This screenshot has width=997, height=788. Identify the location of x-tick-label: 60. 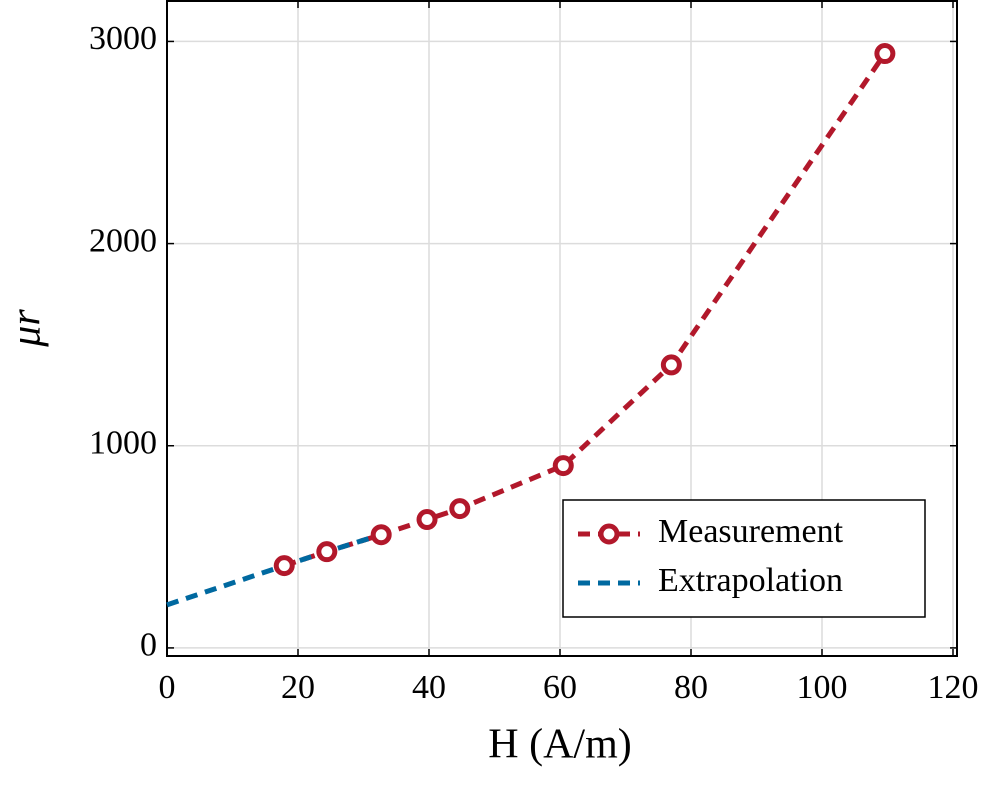
(560, 687).